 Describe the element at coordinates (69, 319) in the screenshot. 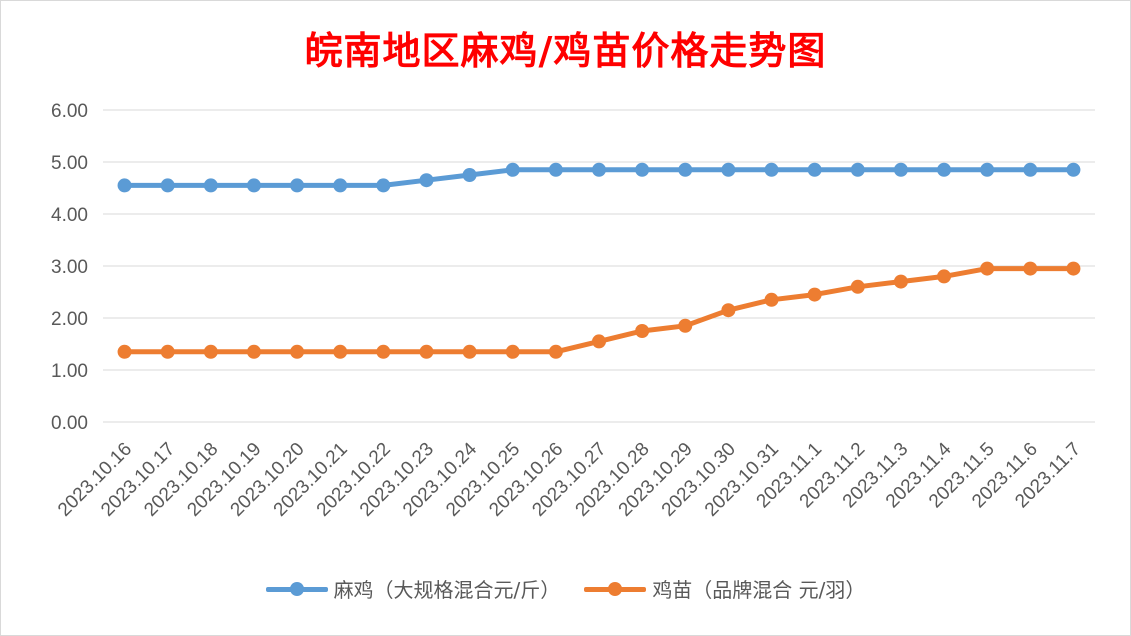

I see `y-tick-label: 2.00` at that location.